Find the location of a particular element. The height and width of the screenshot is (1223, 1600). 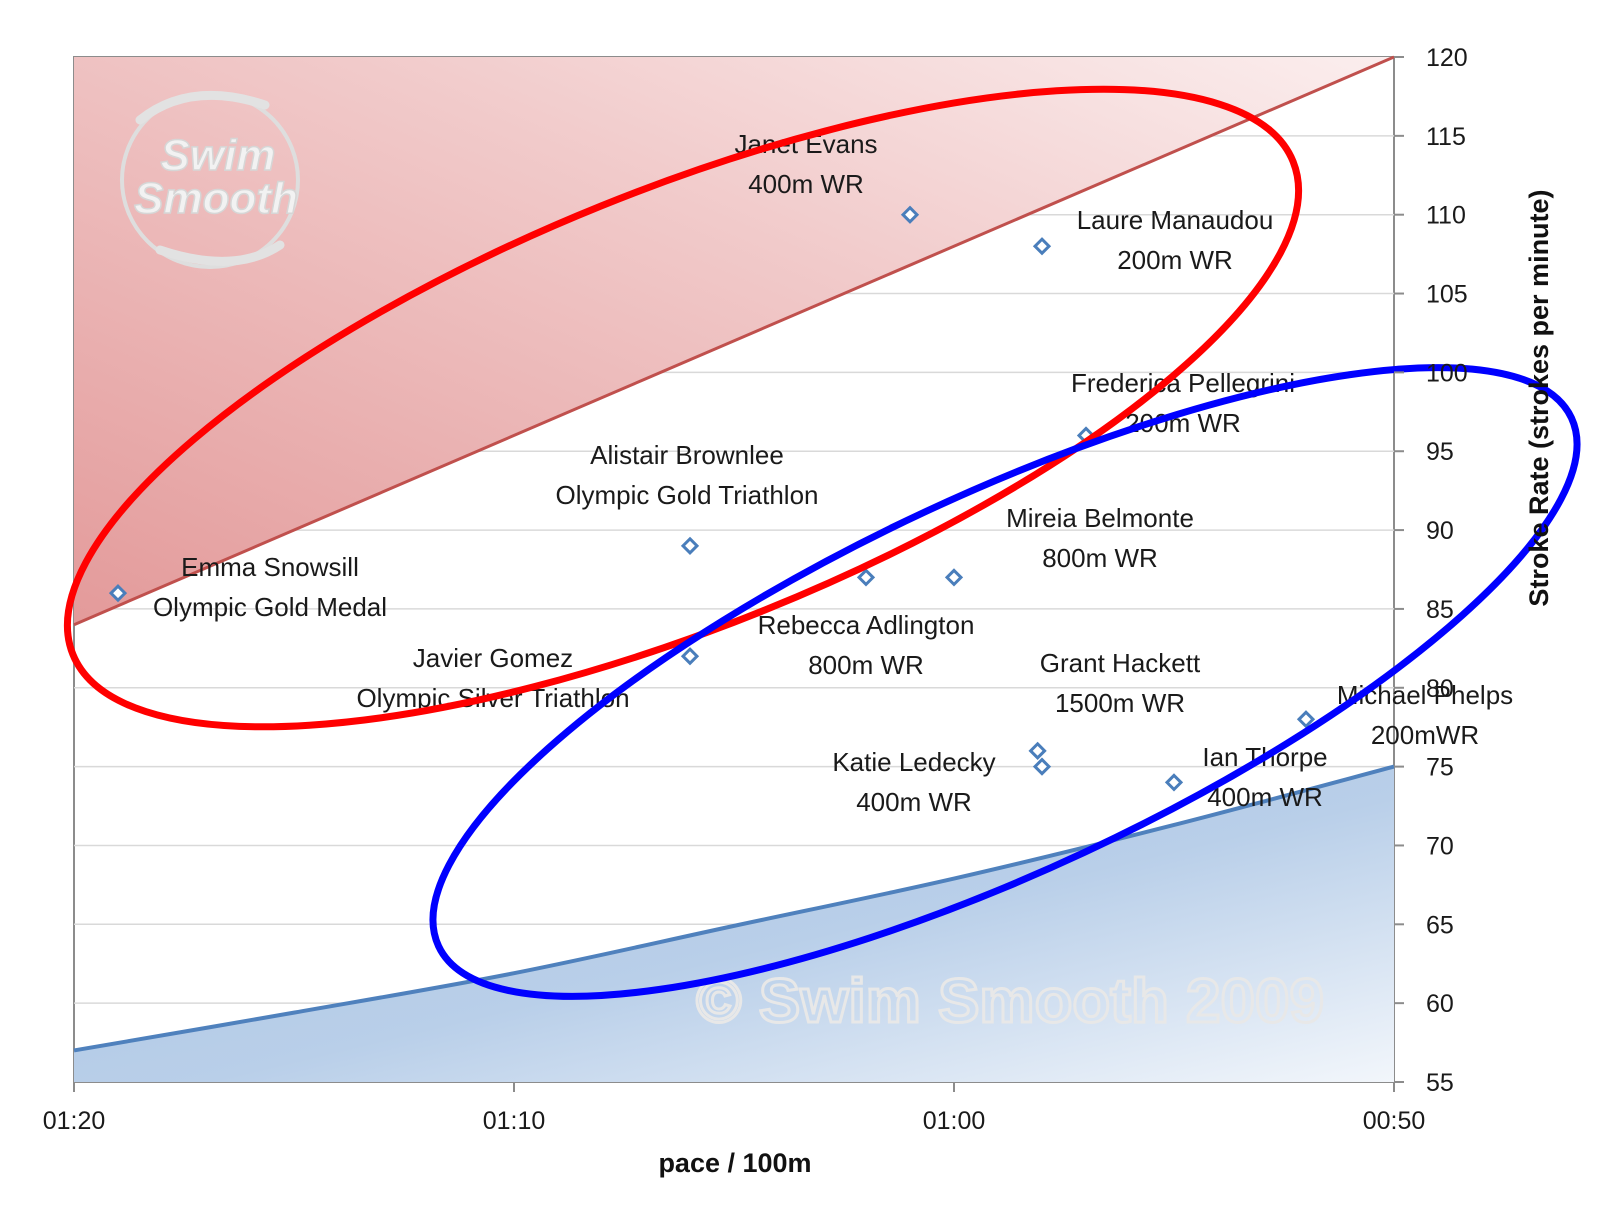

point-label-line: Katie Ledecky is located at coordinates (913, 762).